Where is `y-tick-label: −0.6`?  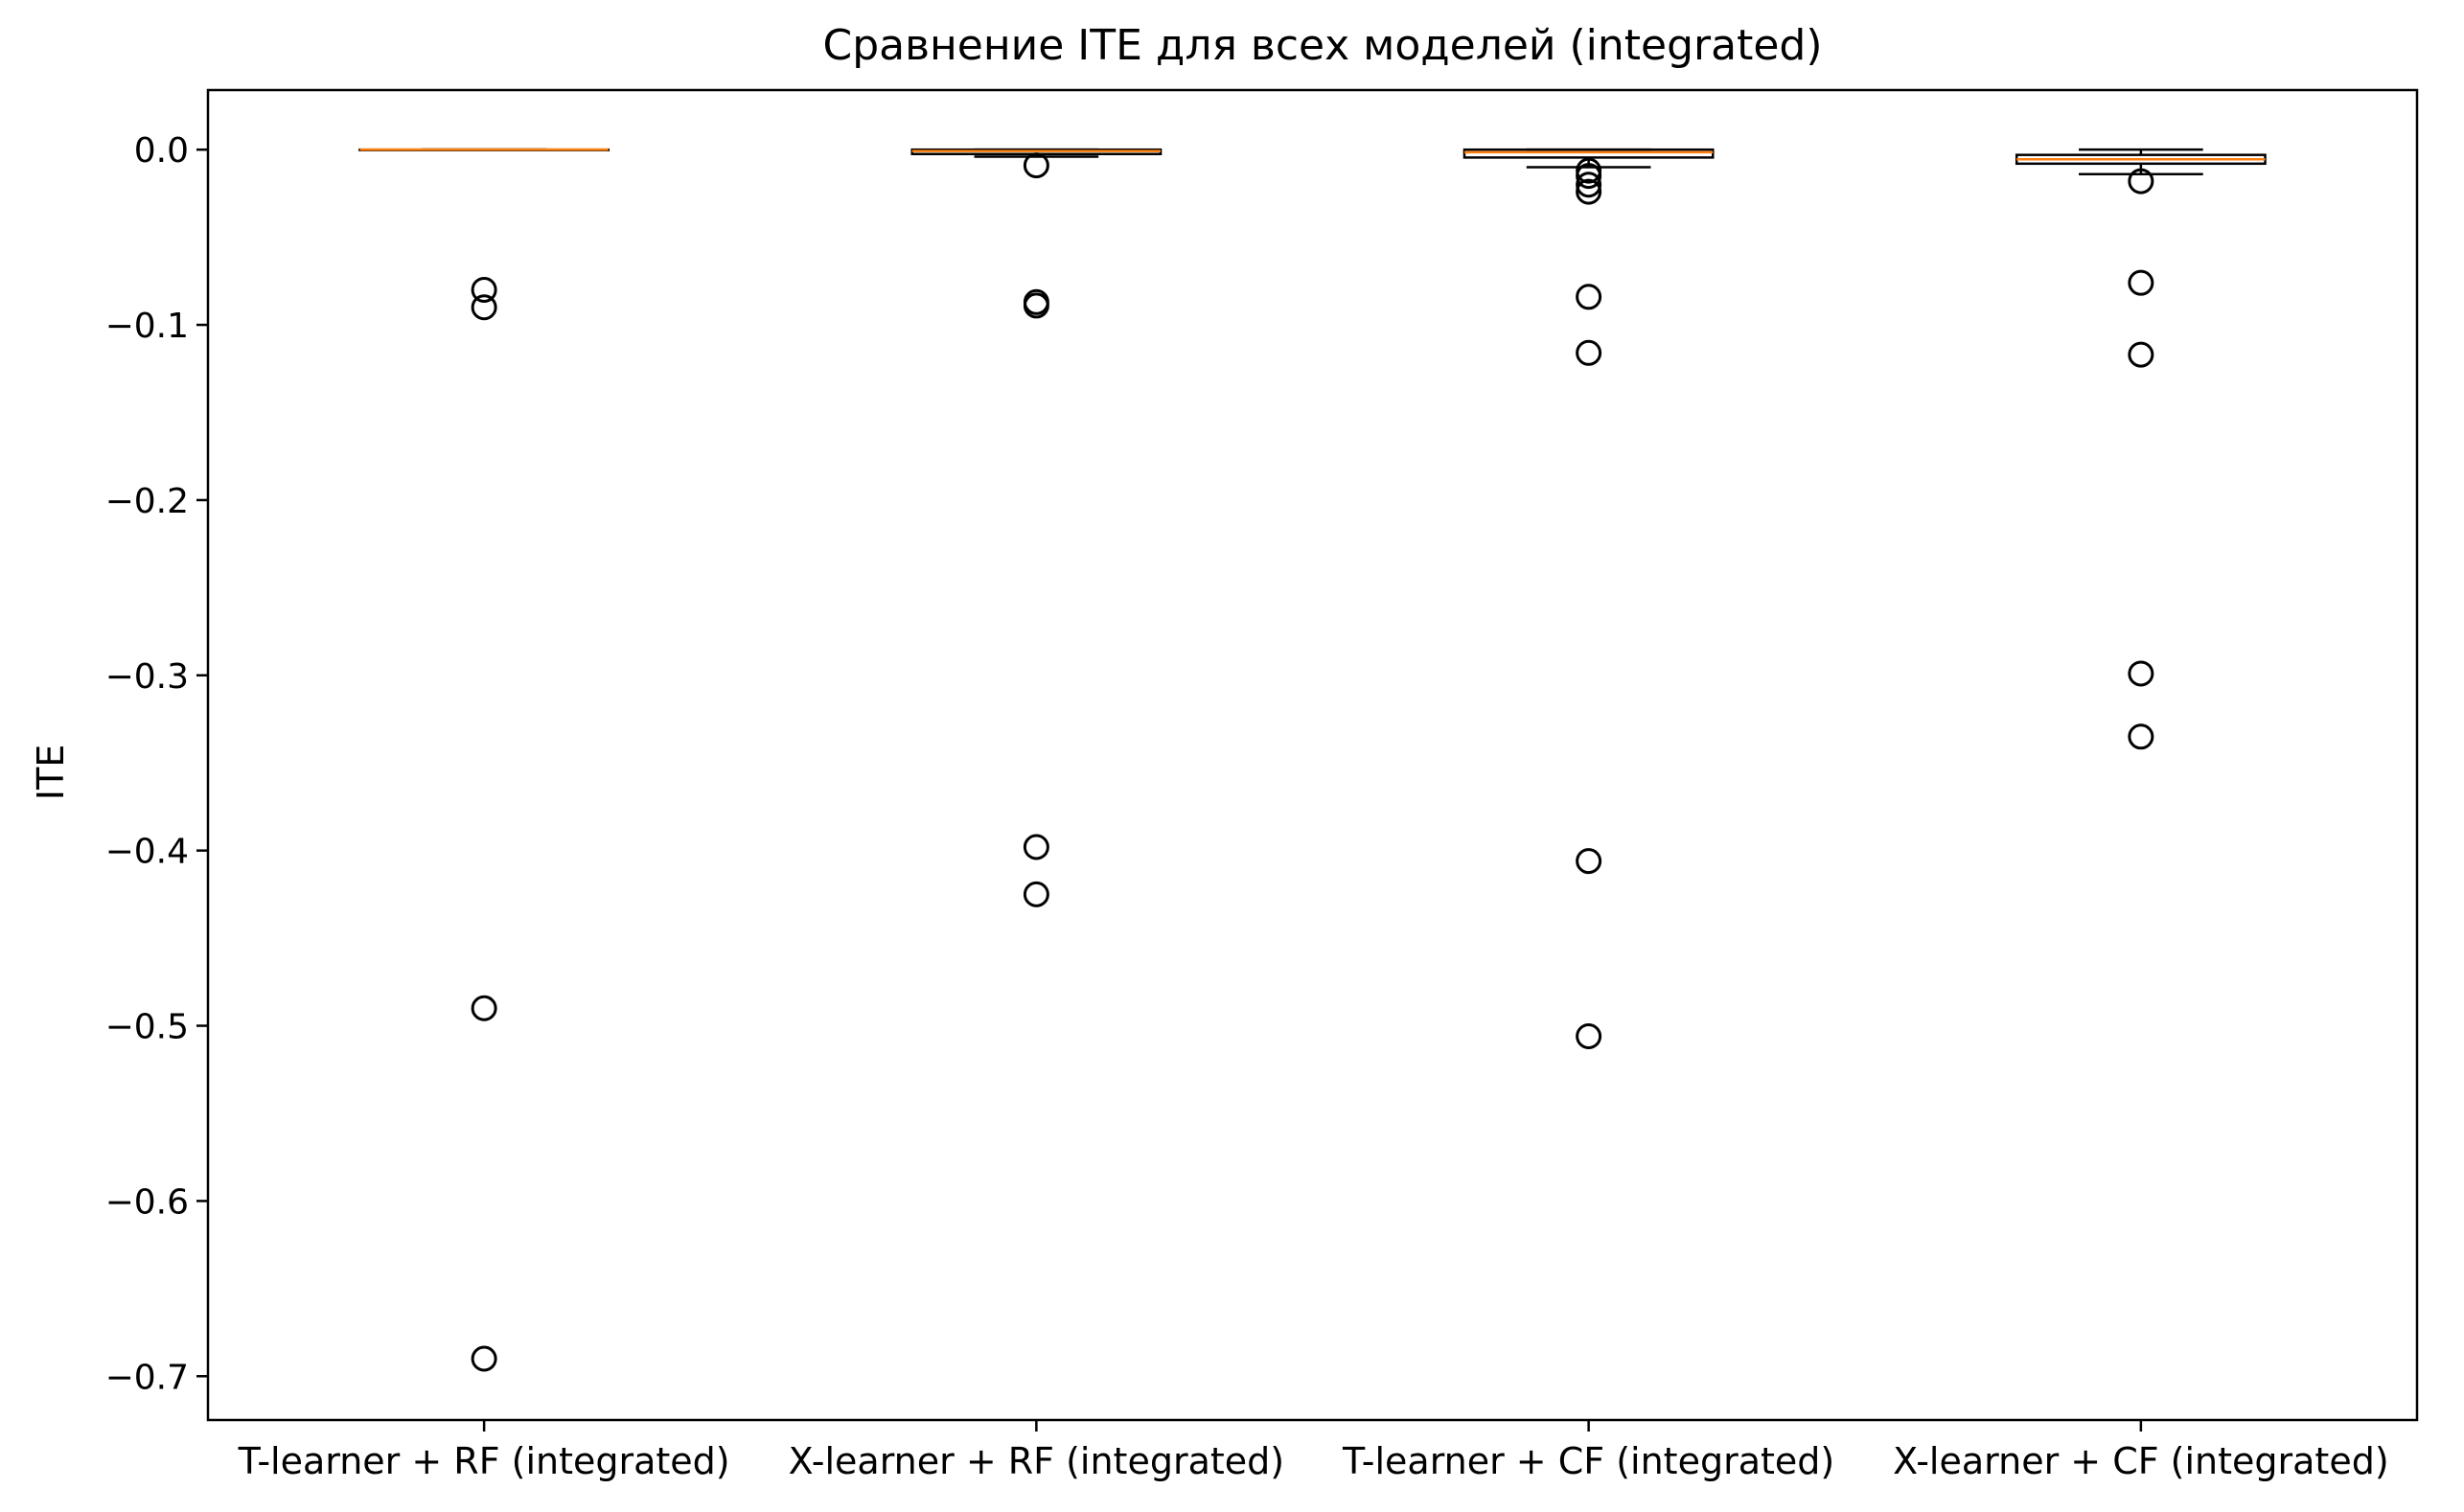
y-tick-label: −0.6 is located at coordinates (147, 1202).